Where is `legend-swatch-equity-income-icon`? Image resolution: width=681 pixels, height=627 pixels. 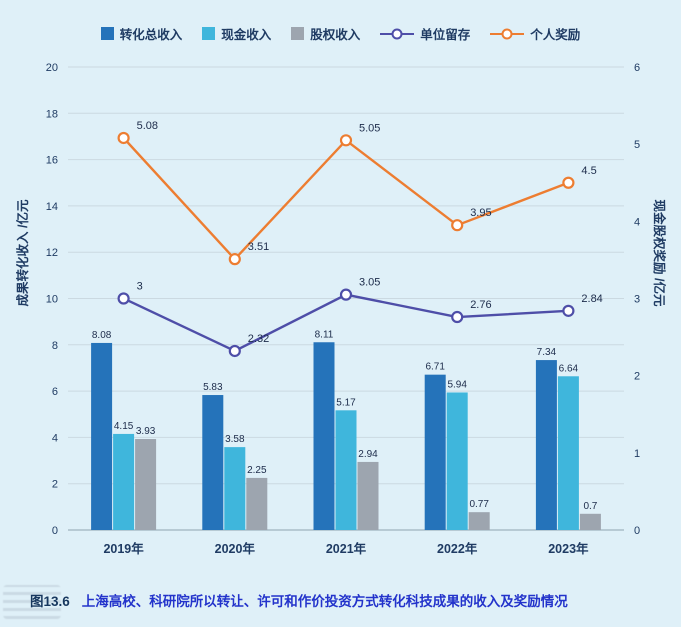 legend-swatch-equity-income-icon is located at coordinates (298, 33).